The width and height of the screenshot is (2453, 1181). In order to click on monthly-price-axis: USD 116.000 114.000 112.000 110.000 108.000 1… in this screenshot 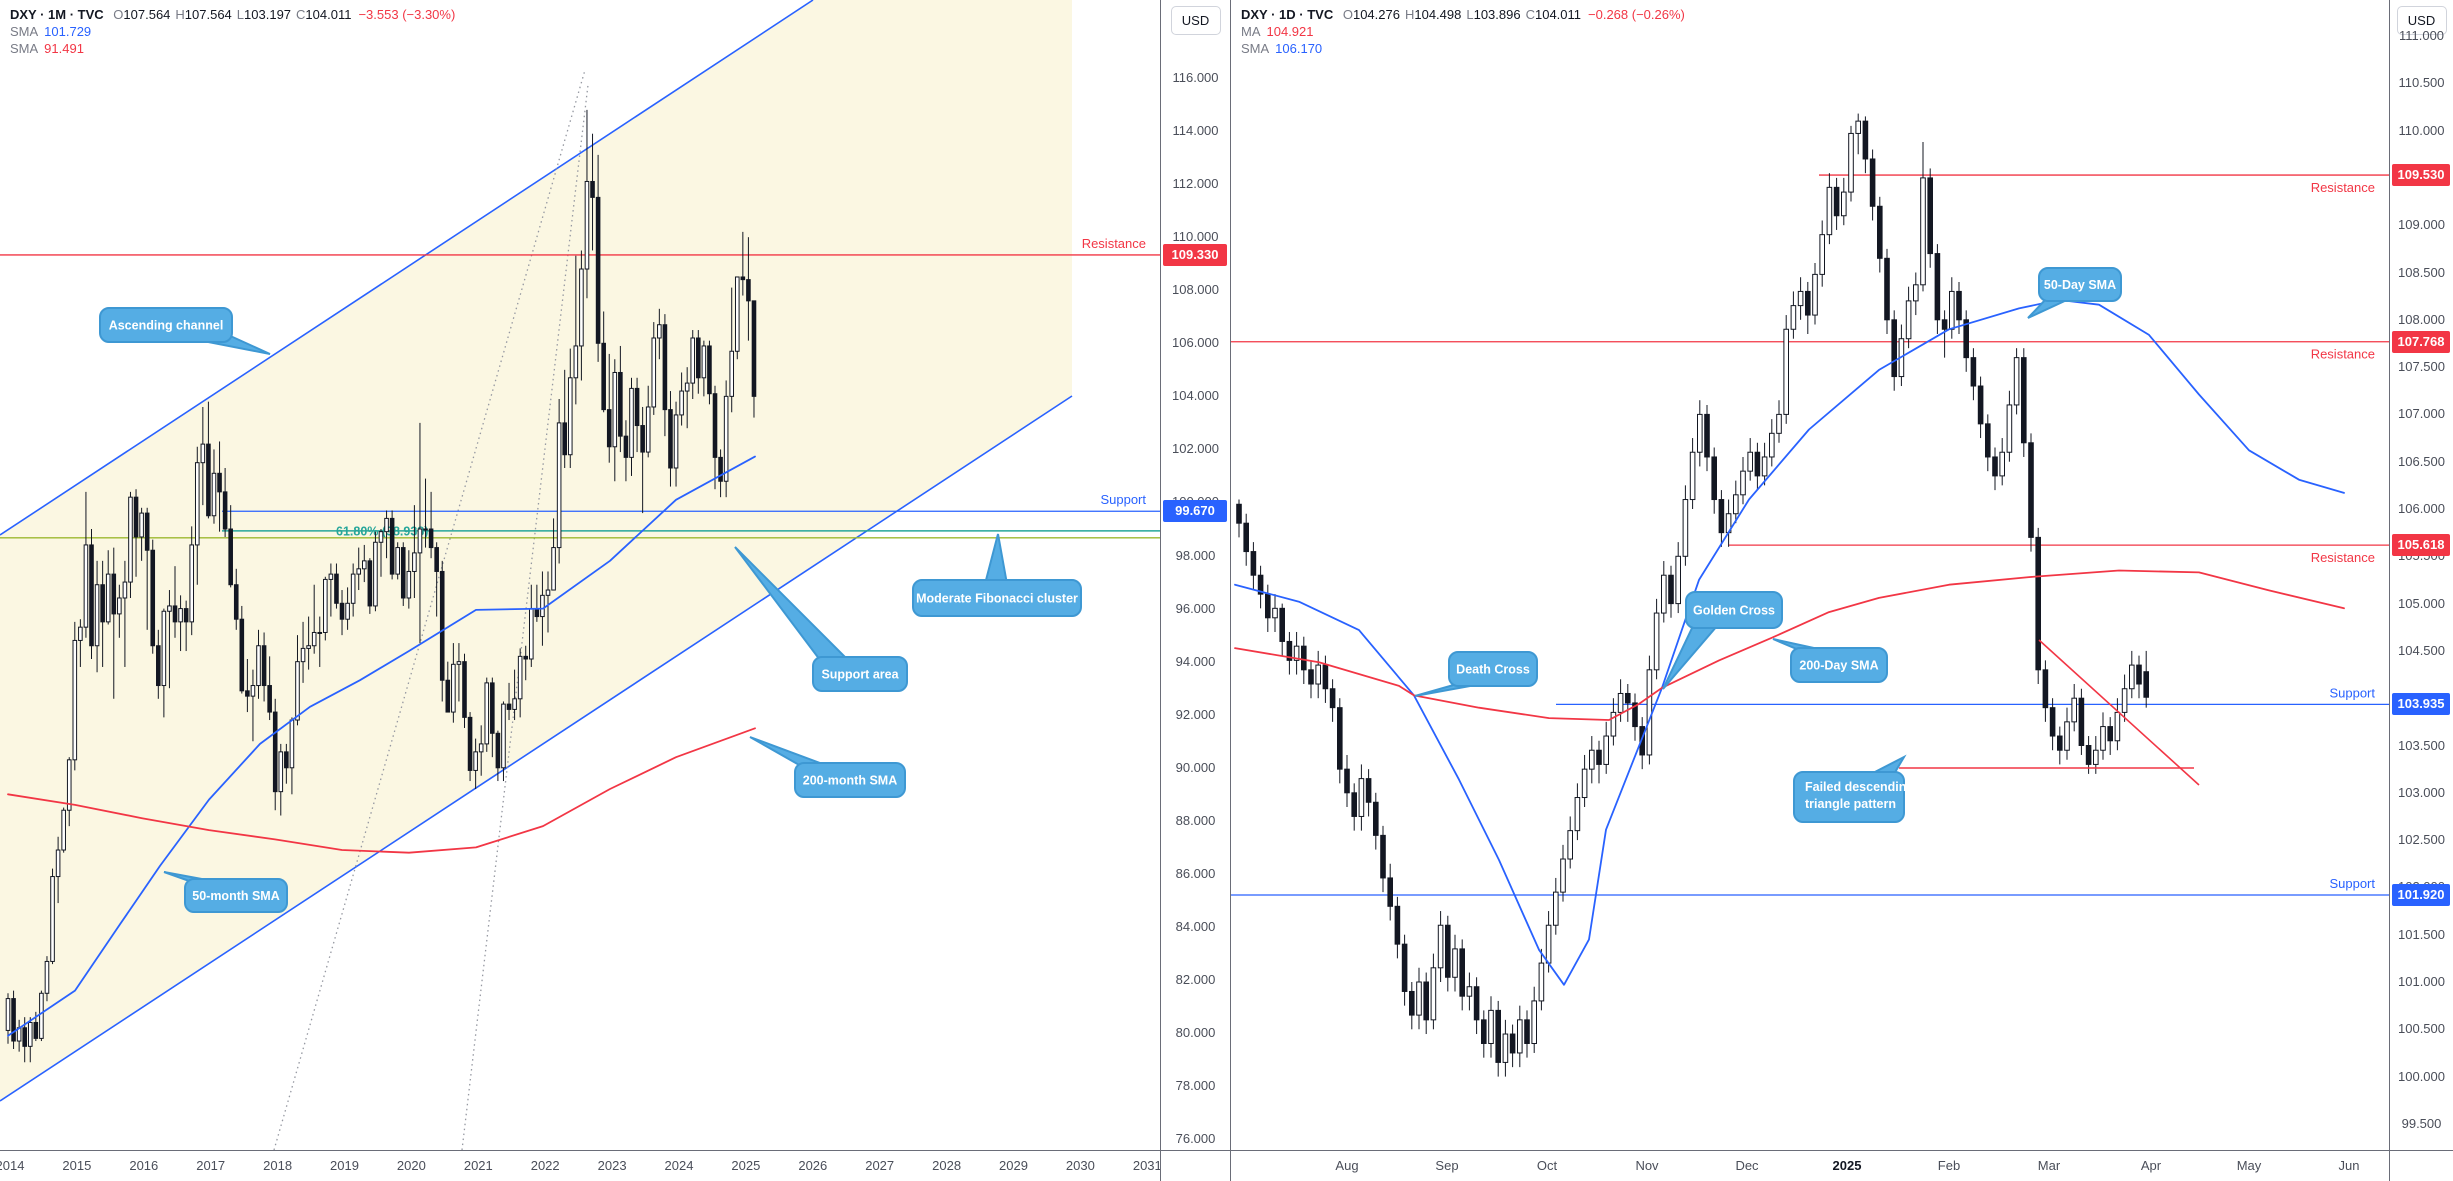, I will do `click(1195, 590)`.